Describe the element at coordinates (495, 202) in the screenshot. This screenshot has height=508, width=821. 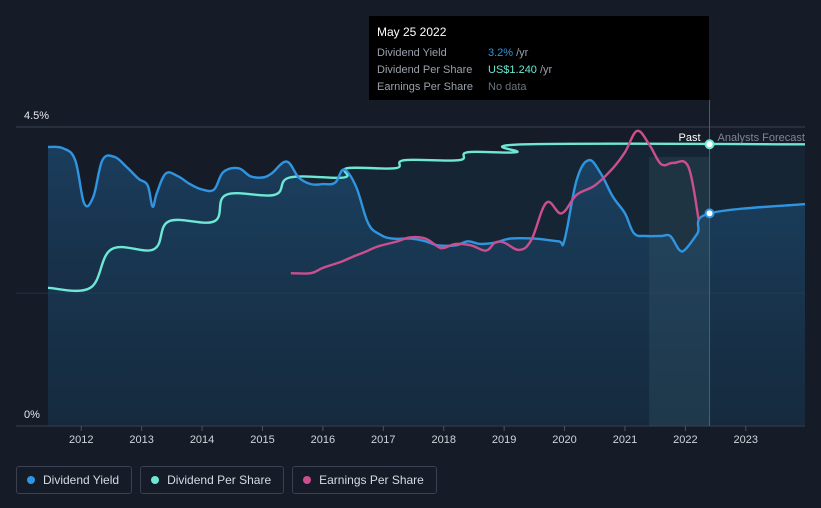
I see `earnings-per-share-line` at that location.